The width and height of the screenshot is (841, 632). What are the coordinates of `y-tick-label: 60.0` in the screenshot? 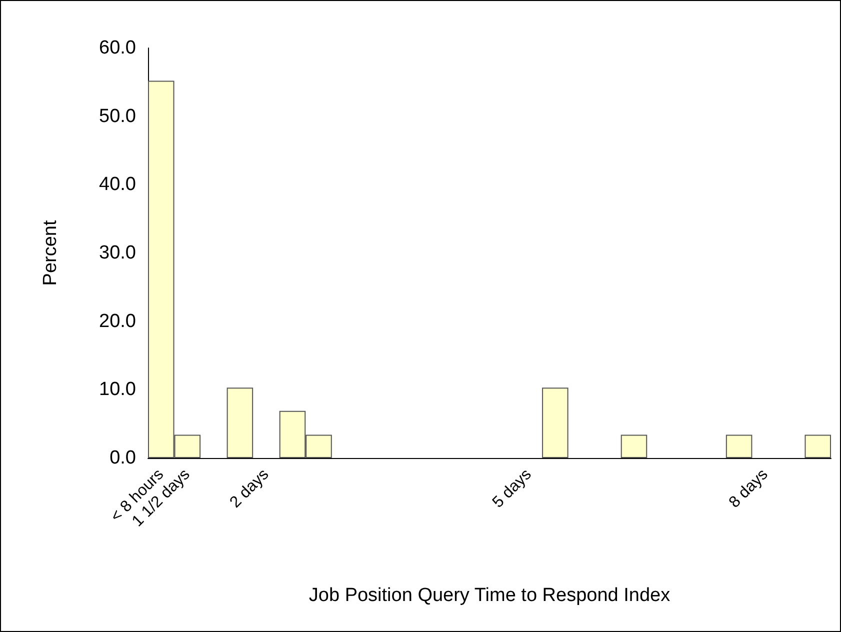 It's located at (117, 48).